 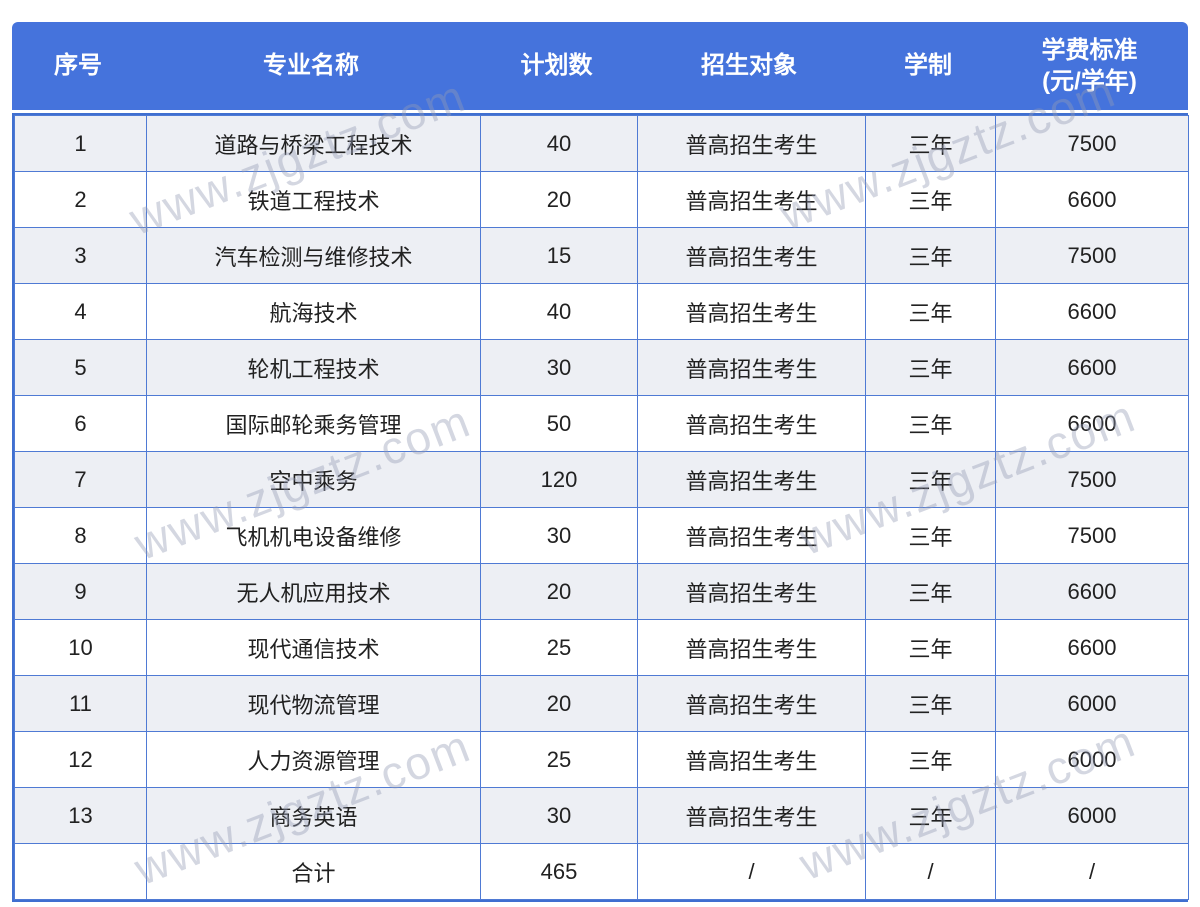 What do you see at coordinates (313, 199) in the screenshot?
I see `cell-major: 铁道工程技术` at bounding box center [313, 199].